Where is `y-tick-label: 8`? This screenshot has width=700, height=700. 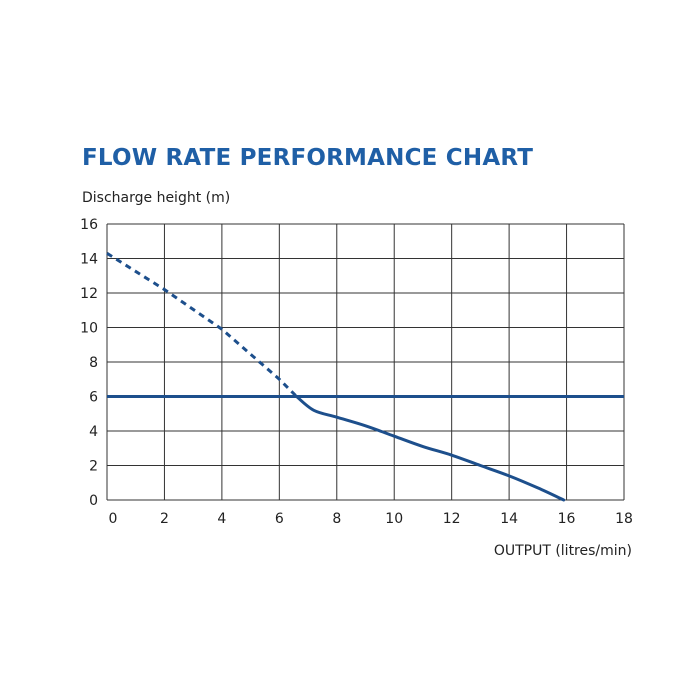
y-tick-label: 8 is located at coordinates (93, 363).